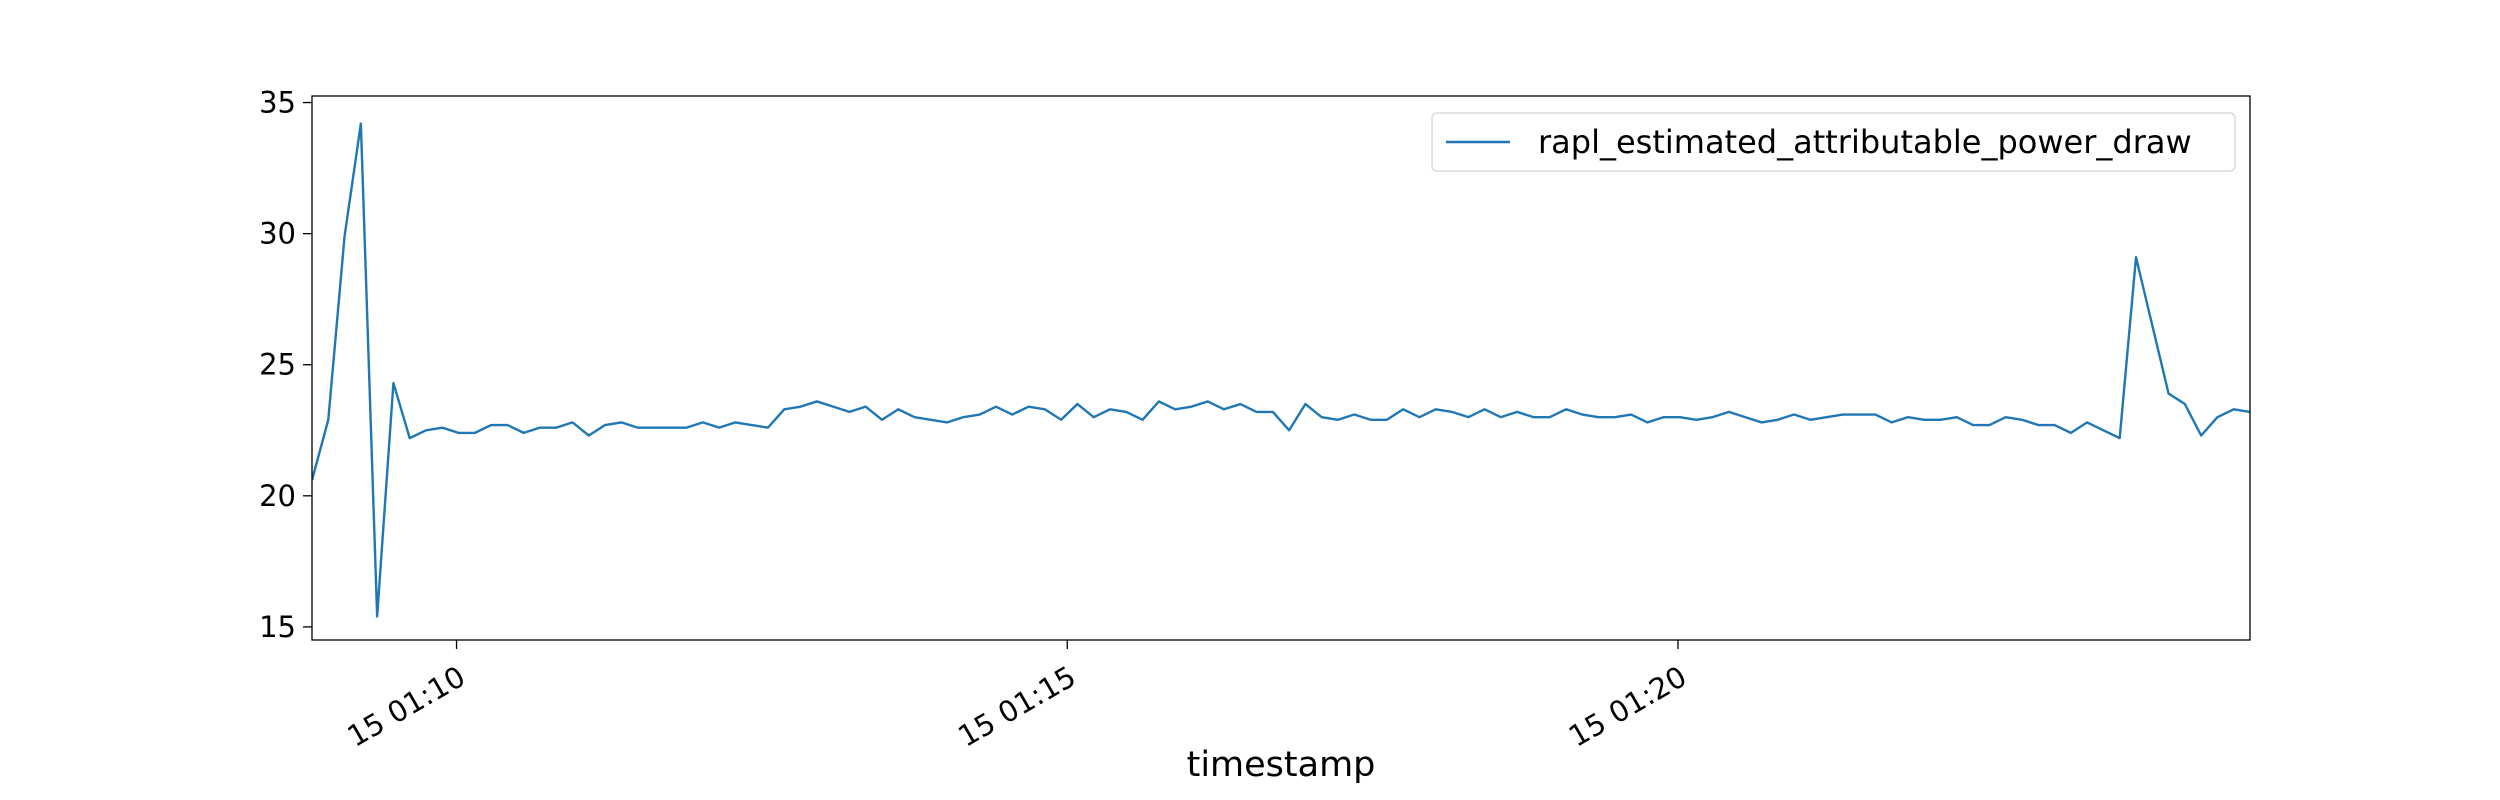 This screenshot has height=800, width=2500. What do you see at coordinates (277, 496) in the screenshot?
I see `y-tick-label: 20` at bounding box center [277, 496].